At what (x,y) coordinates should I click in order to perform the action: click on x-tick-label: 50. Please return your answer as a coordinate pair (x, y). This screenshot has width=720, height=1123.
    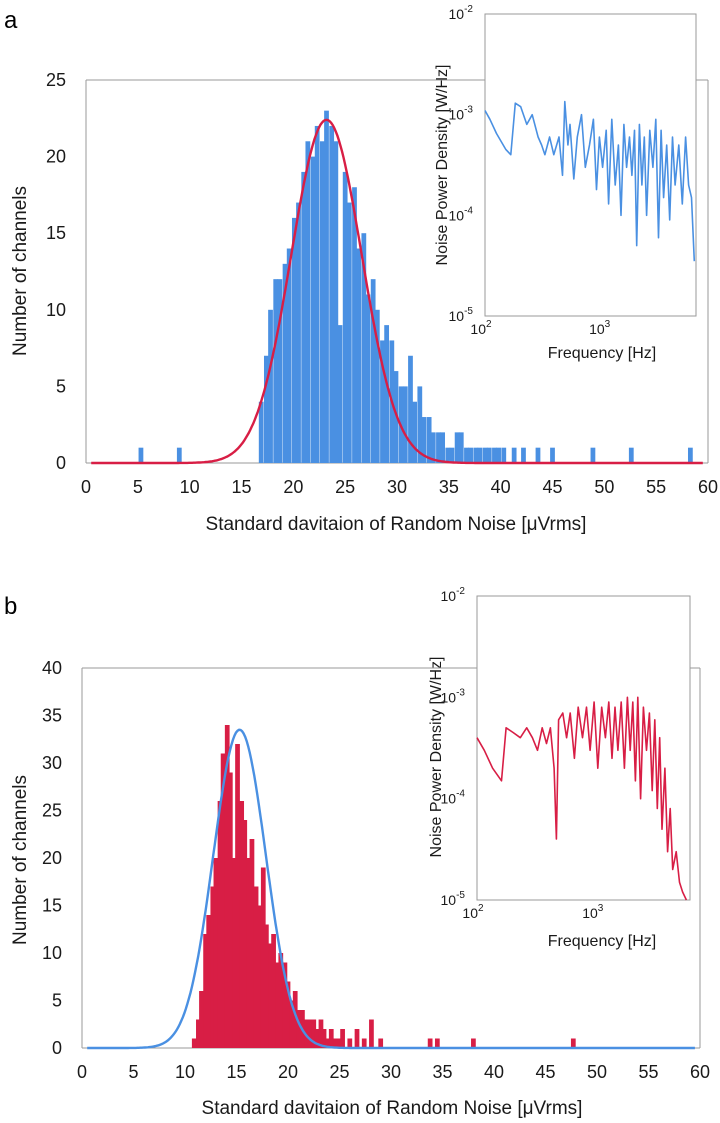
    Looking at the image, I should click on (597, 1072).